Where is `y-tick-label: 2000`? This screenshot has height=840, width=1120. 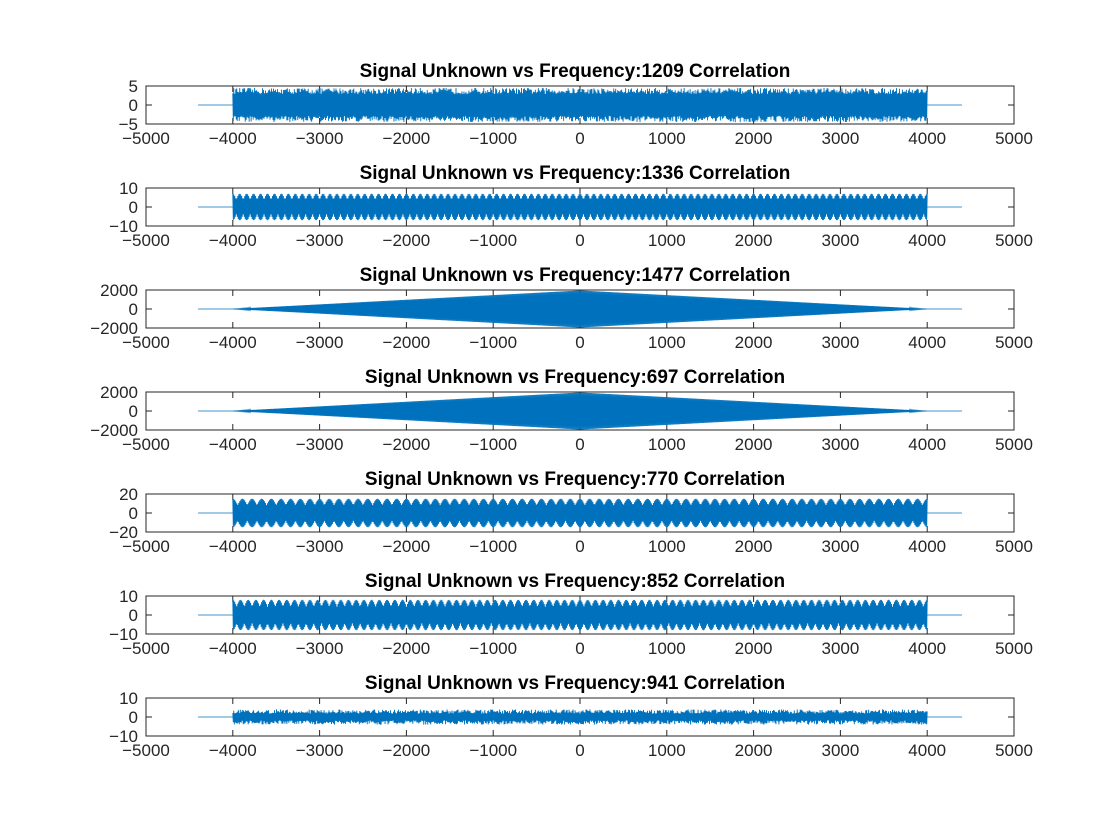
y-tick-label: 2000 is located at coordinates (119, 392).